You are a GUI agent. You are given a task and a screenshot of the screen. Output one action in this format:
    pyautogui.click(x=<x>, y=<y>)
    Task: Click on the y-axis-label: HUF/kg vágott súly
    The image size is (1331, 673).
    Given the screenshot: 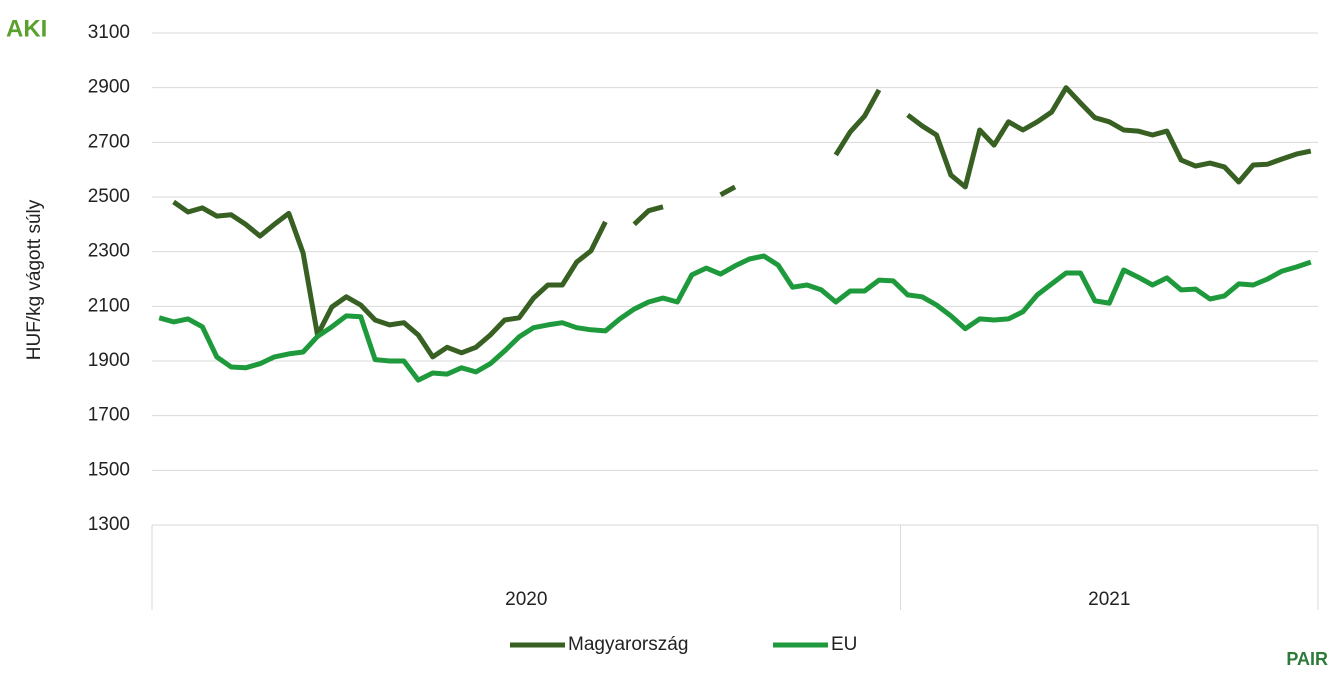 What is the action you would take?
    pyautogui.click(x=34, y=279)
    